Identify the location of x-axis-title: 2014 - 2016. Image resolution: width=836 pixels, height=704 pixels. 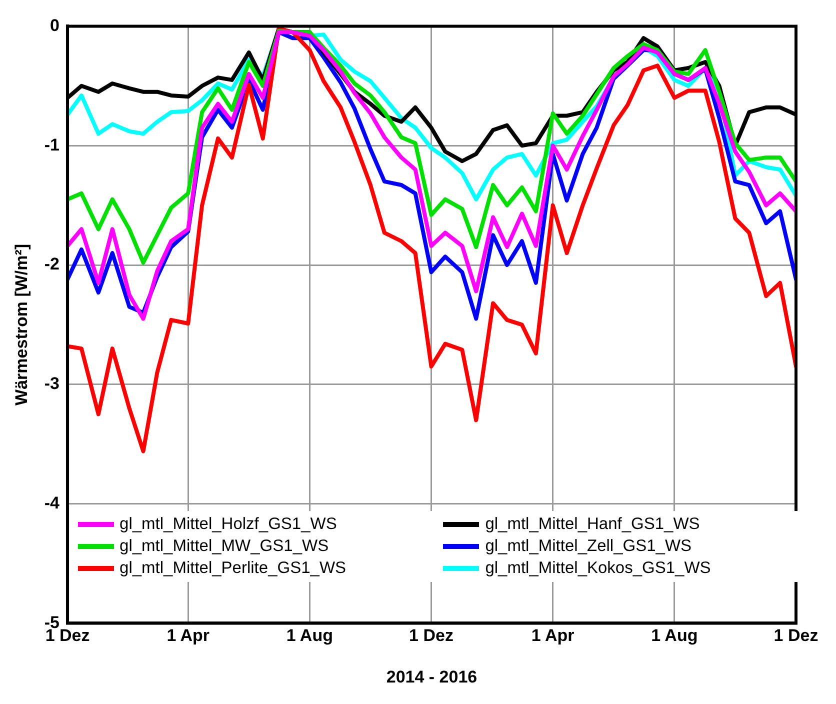
(432, 676).